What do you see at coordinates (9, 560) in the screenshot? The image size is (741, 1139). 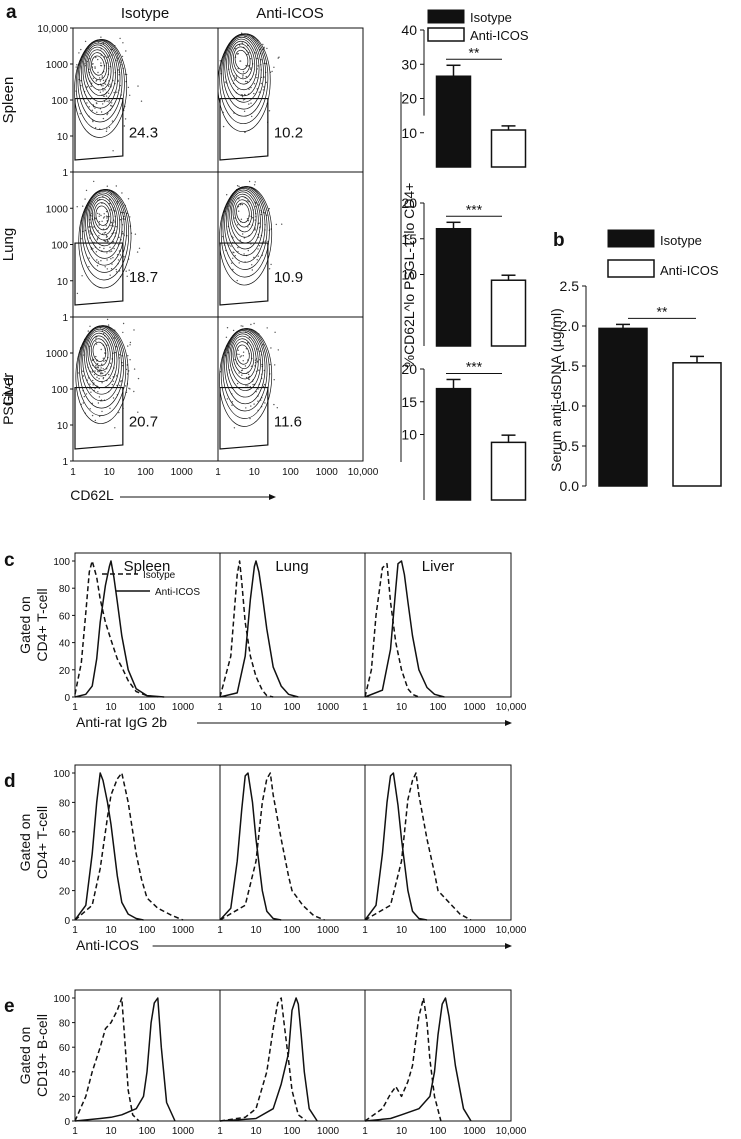 I see `panel-label-c: c` at bounding box center [9, 560].